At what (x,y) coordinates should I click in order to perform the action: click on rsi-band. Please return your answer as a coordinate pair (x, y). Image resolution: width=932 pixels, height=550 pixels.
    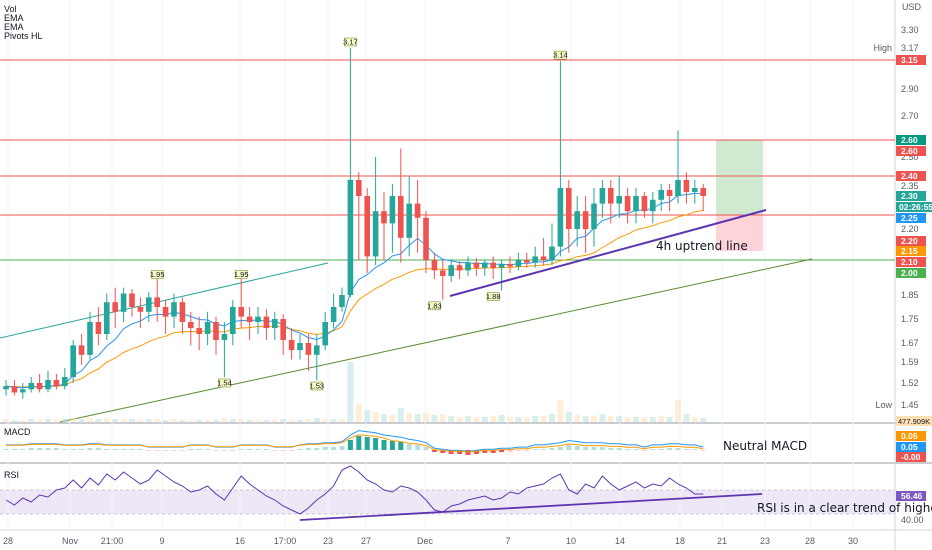
    Looking at the image, I should click on (447, 502).